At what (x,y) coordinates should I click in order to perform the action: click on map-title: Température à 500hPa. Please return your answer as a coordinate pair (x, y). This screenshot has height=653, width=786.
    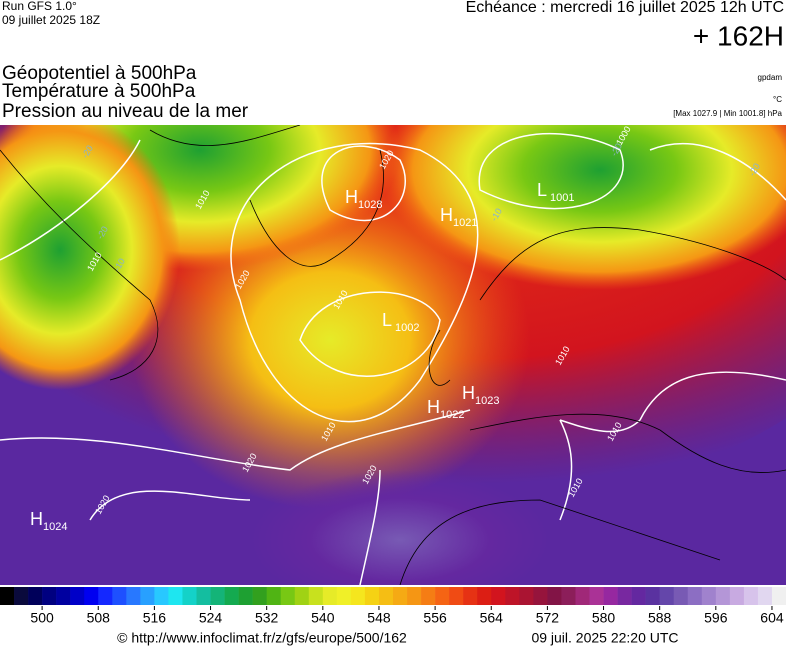
    Looking at the image, I should click on (99, 91).